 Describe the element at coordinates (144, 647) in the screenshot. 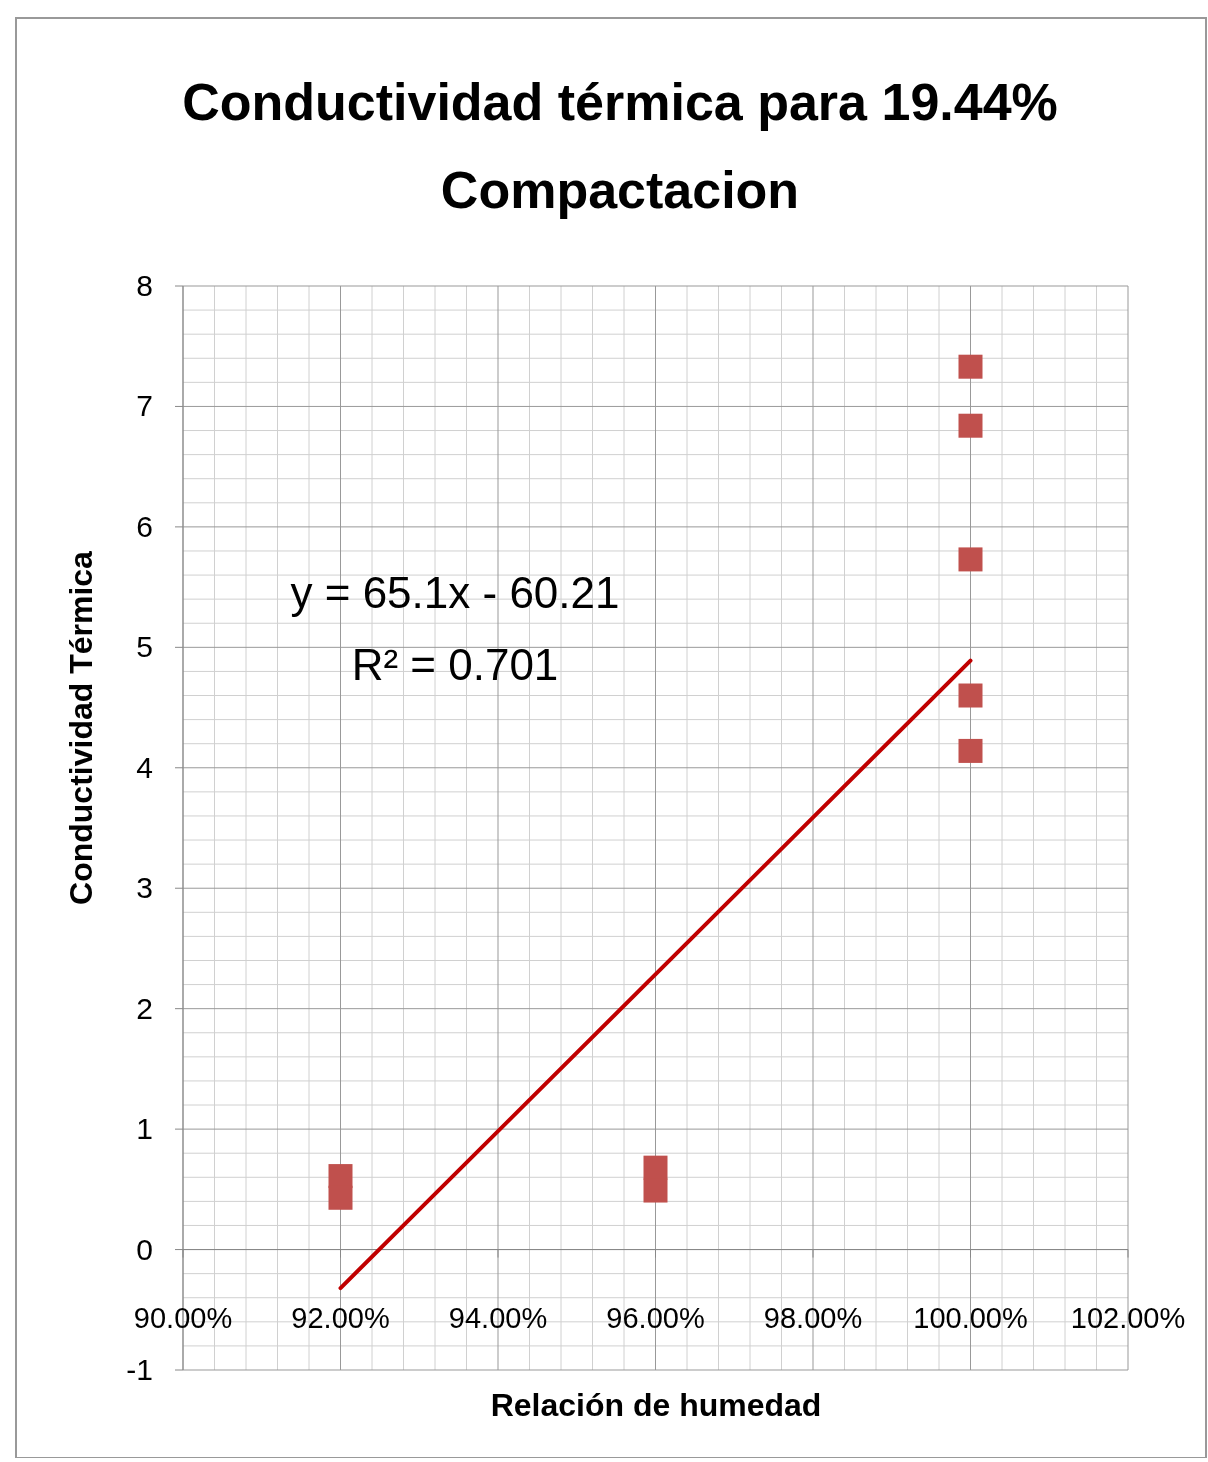

I see `y-tick-label: 5` at that location.